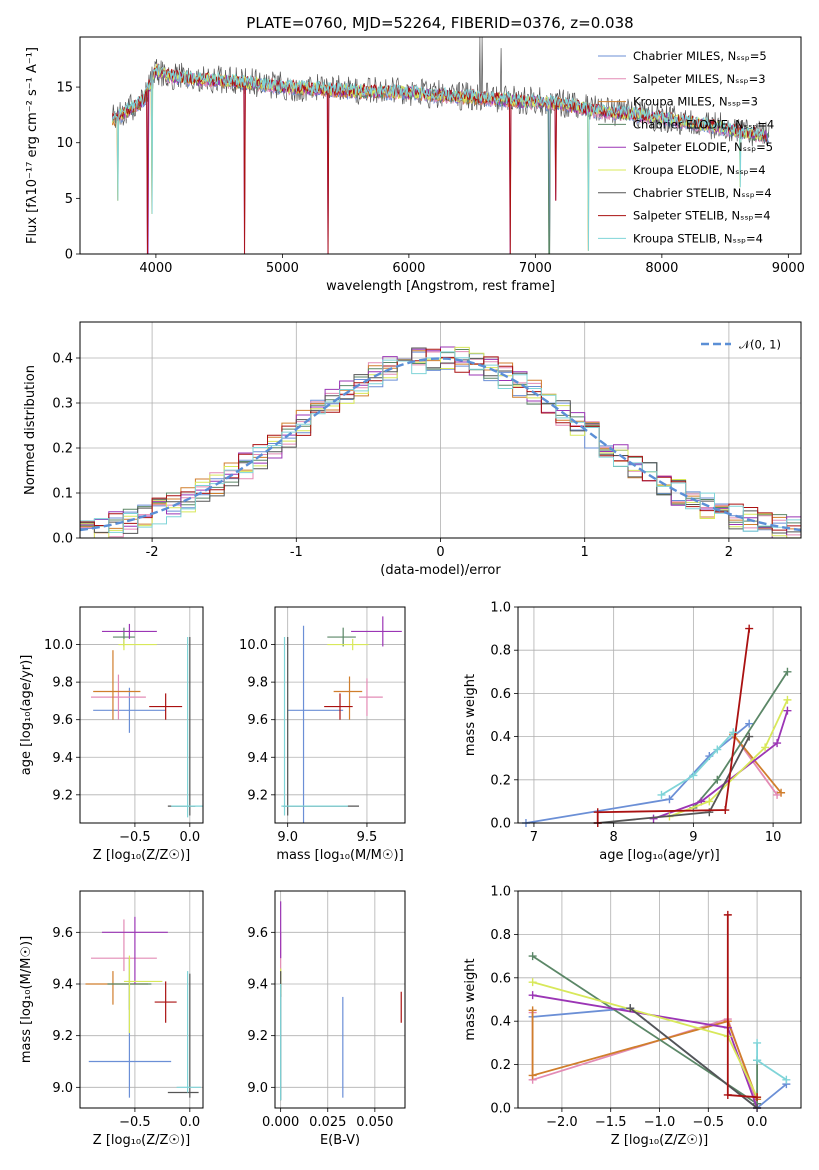  What do you see at coordinates (62, 683) in the screenshot?
I see `age-vs-Z-ytick-label: 9.8` at bounding box center [62, 683].